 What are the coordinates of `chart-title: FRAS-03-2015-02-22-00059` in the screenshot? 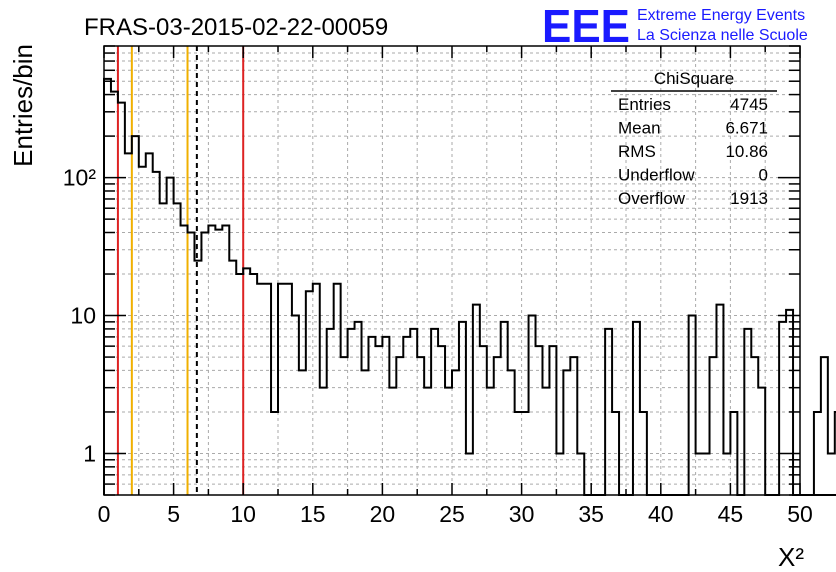 It's located at (236, 27).